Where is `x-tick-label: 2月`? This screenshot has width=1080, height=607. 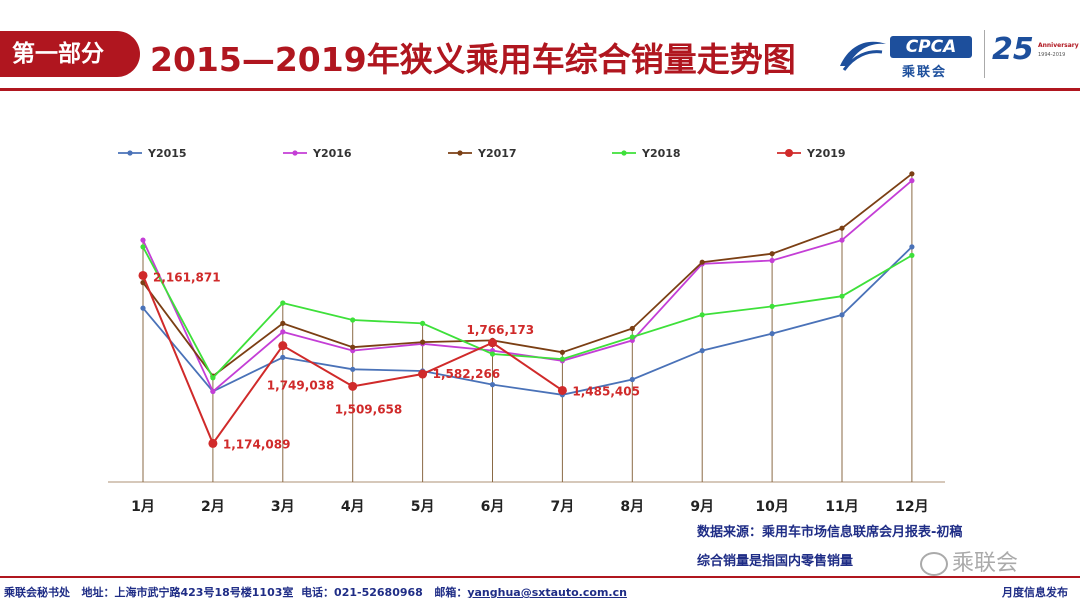
x-tick-label: 2月 is located at coordinates (213, 507).